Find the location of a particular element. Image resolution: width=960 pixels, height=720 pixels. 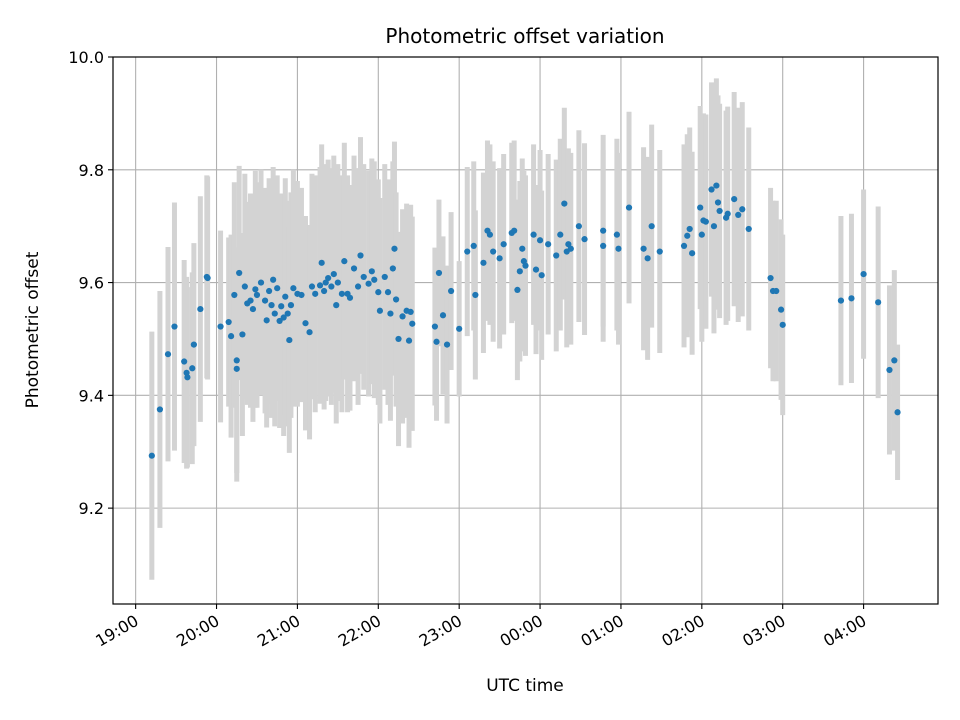

y-tick-label: 9.6 is located at coordinates (91, 283).